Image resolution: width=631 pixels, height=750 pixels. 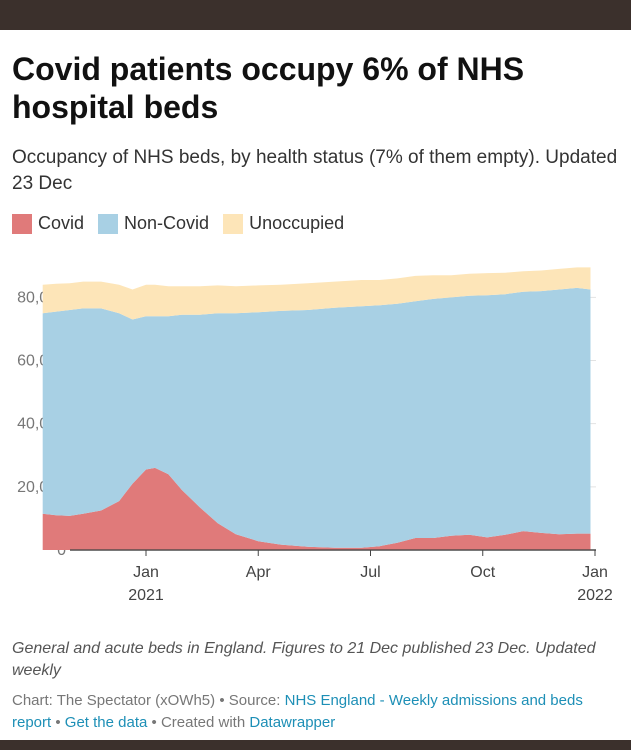 I want to click on get-data-link: Get the data, so click(x=106, y=722).